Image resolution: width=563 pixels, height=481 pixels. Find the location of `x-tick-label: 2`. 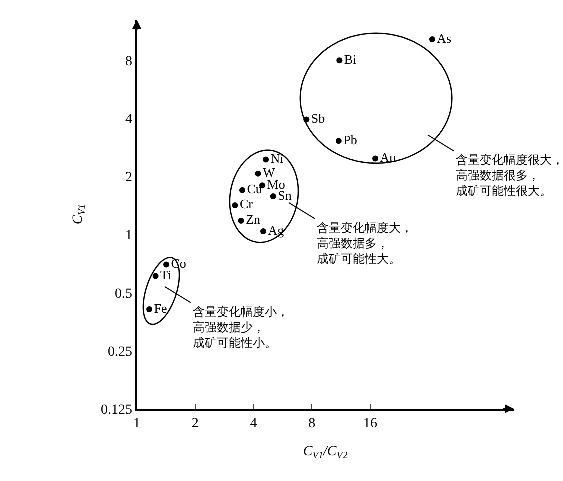

x-tick-label: 2 is located at coordinates (195, 424).